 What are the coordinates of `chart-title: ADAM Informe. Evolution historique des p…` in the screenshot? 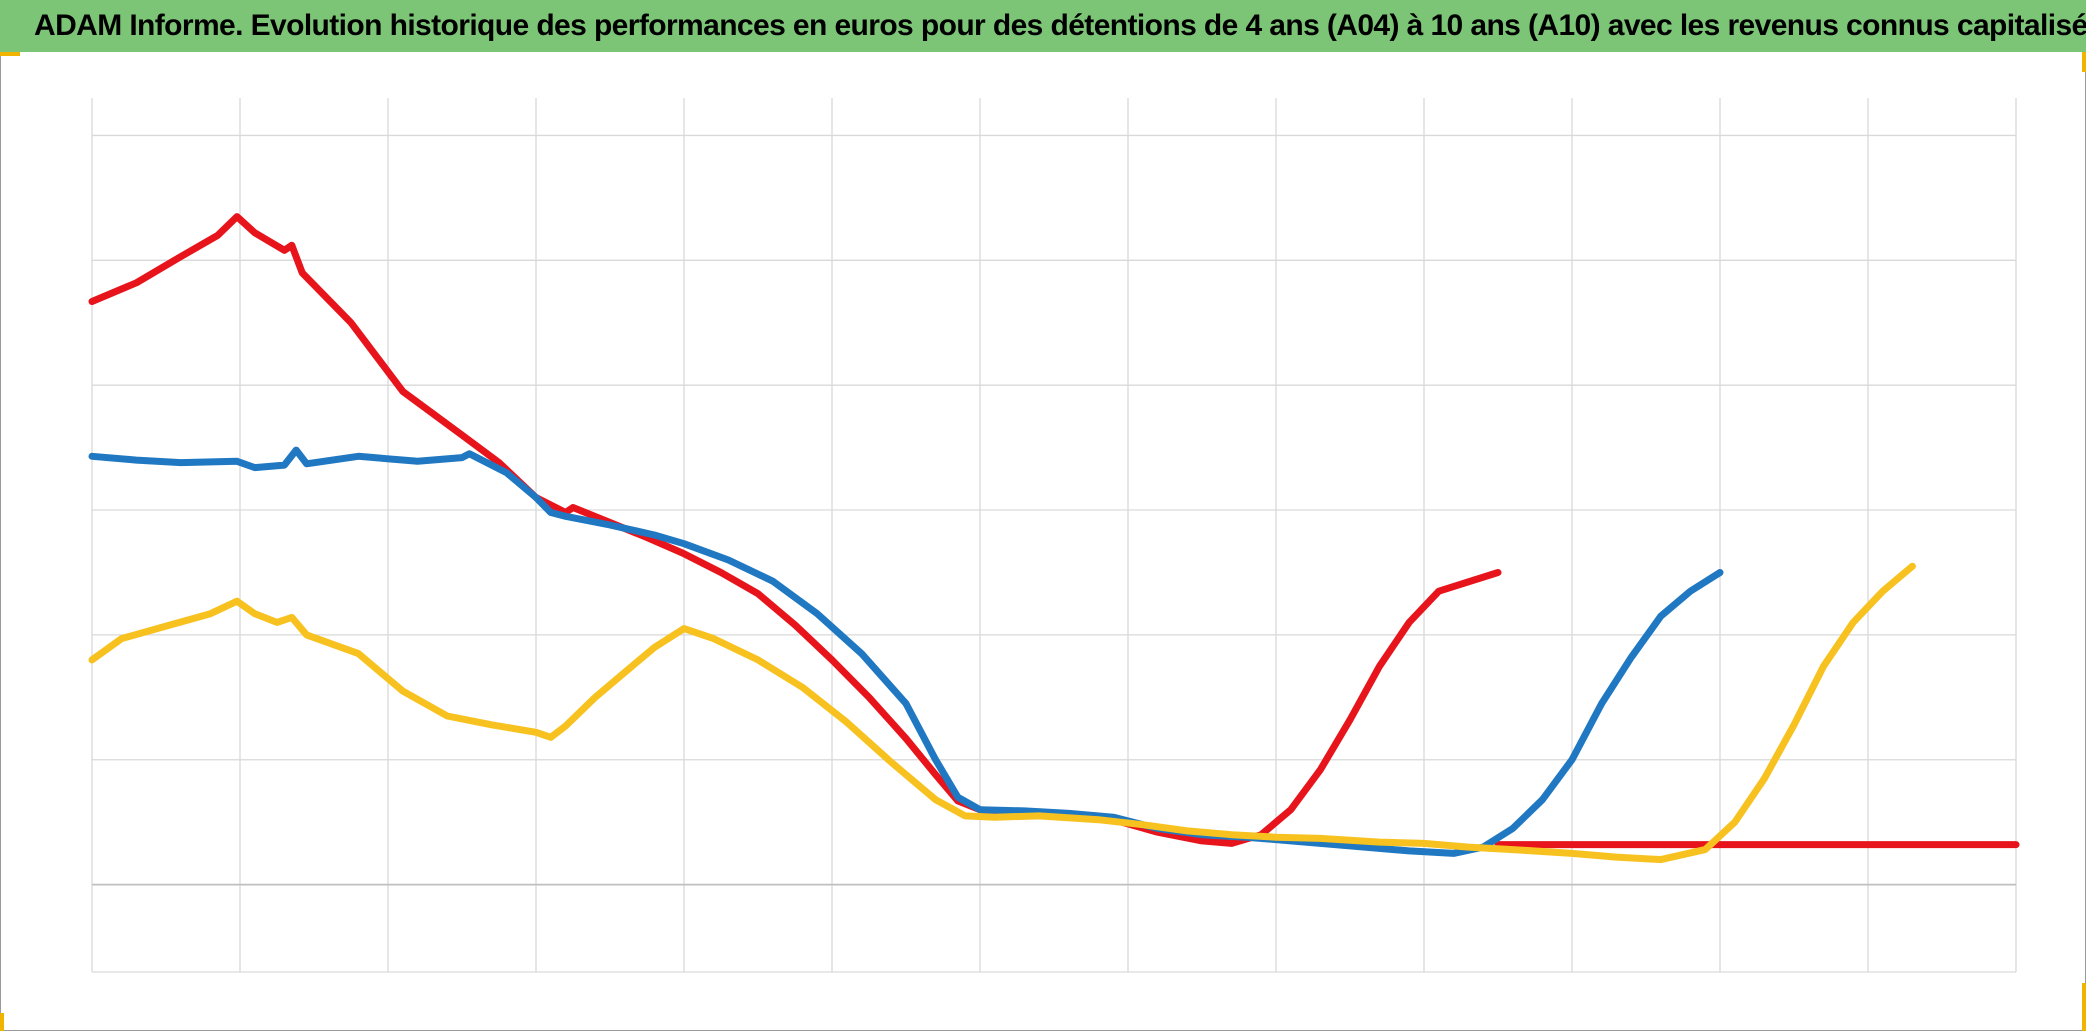 It's located at (1060, 25).